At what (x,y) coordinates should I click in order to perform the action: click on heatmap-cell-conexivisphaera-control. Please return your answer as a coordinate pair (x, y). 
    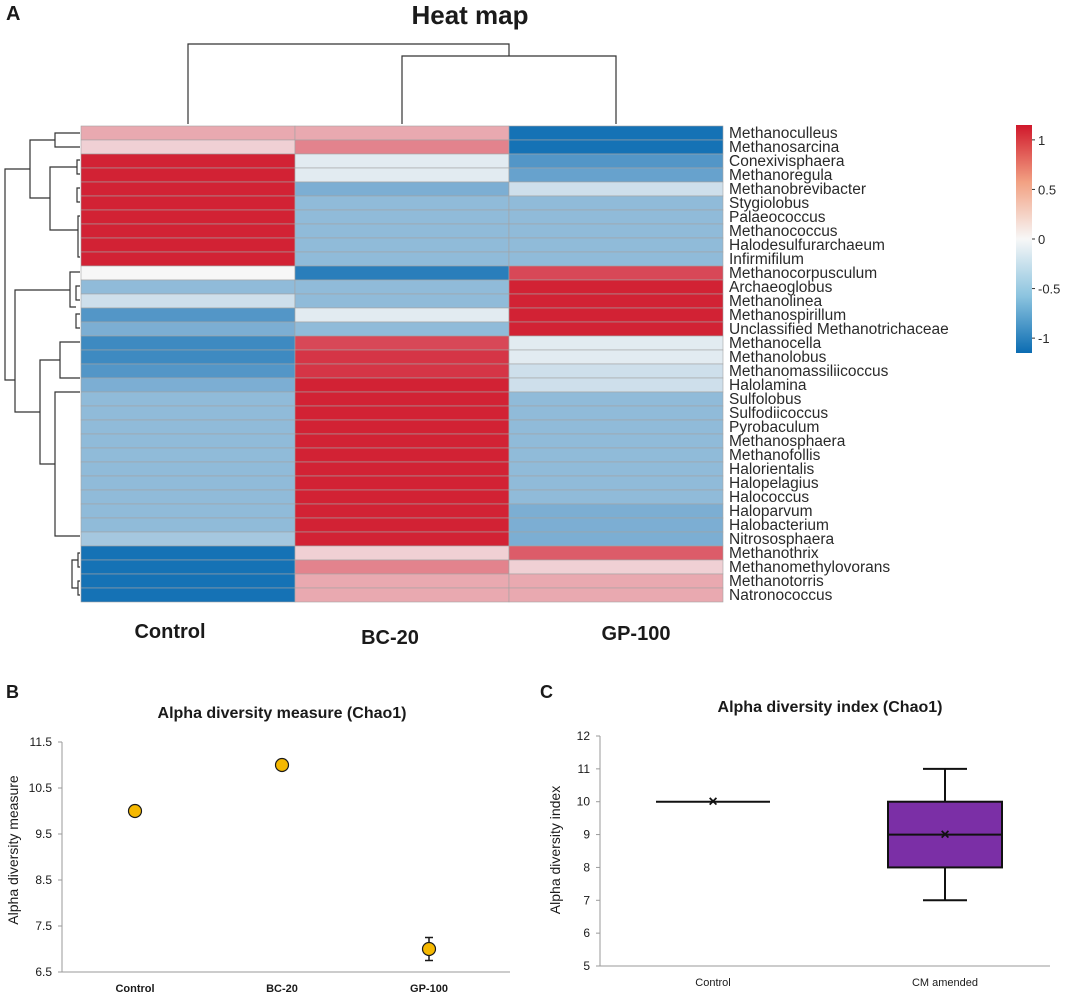
    Looking at the image, I should click on (188, 161).